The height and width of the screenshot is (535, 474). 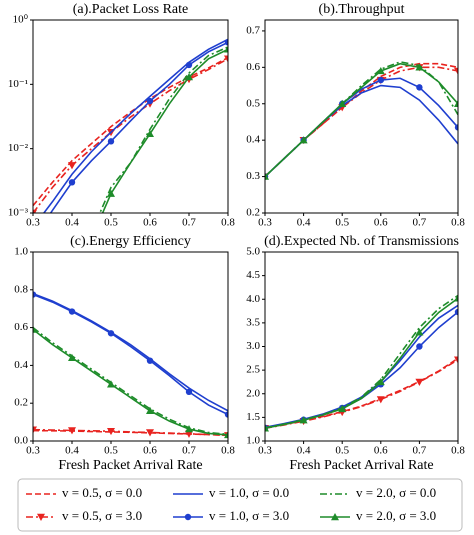 I want to click on y-tick-label: 0.2, so click(x=21, y=403).